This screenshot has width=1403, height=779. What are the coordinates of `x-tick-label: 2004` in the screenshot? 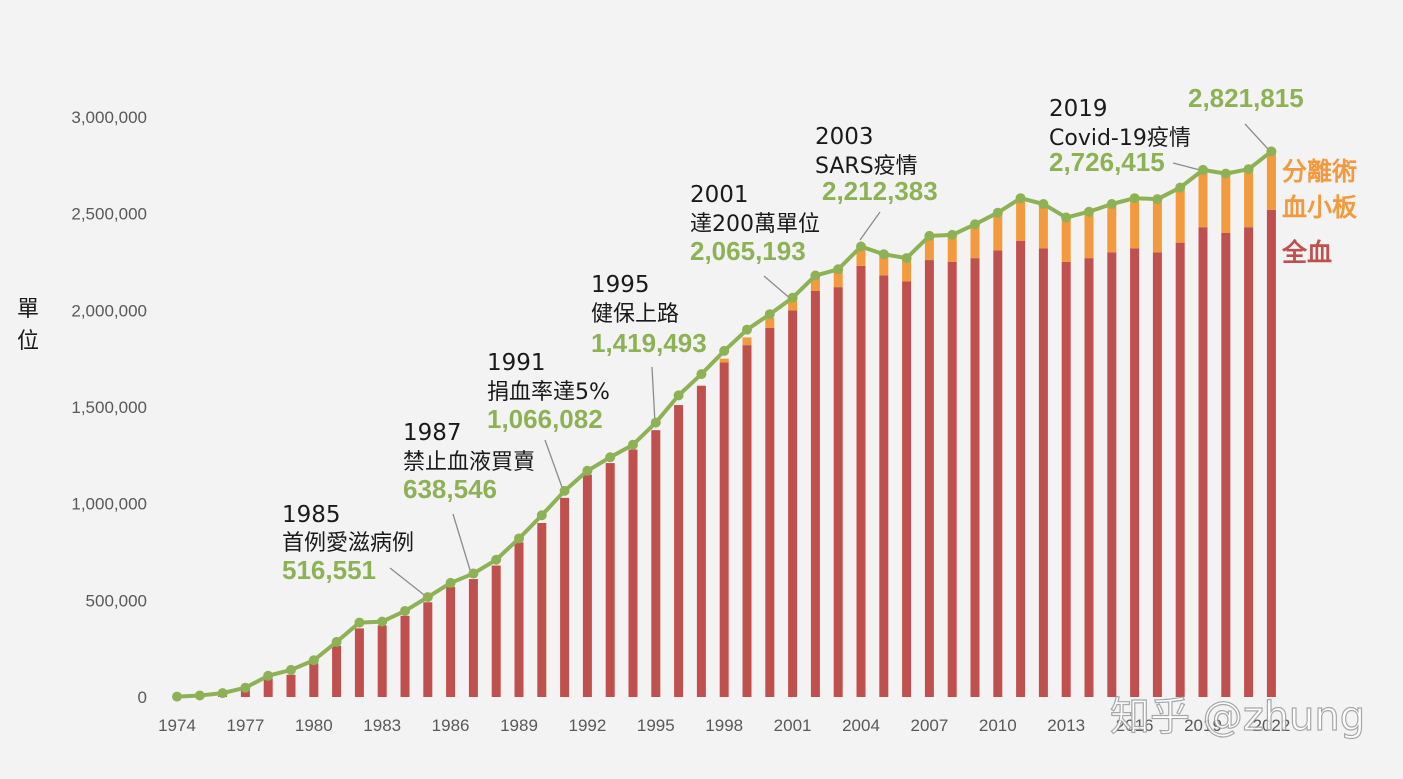 It's located at (861, 725).